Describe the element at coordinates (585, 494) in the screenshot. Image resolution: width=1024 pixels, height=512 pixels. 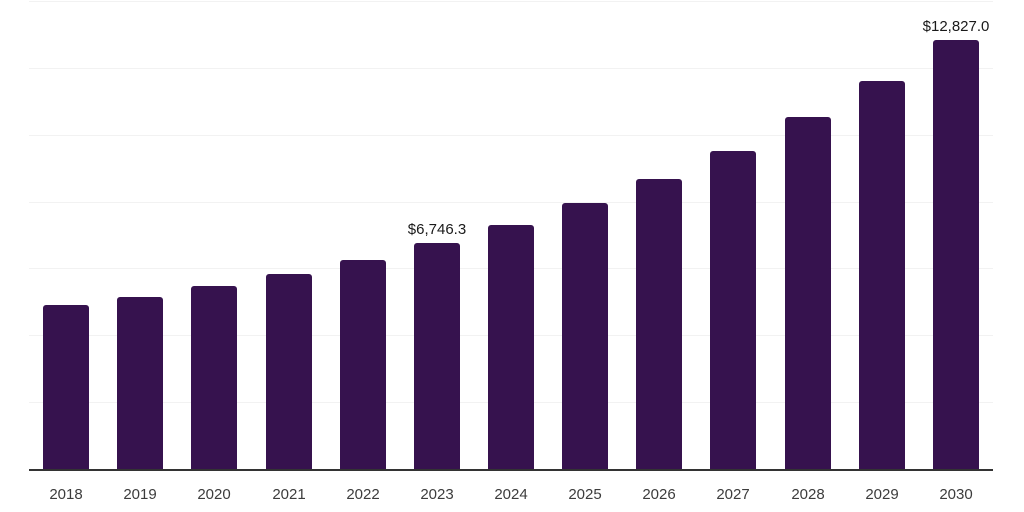
I see `x-tick-label-2025: 2025` at that location.